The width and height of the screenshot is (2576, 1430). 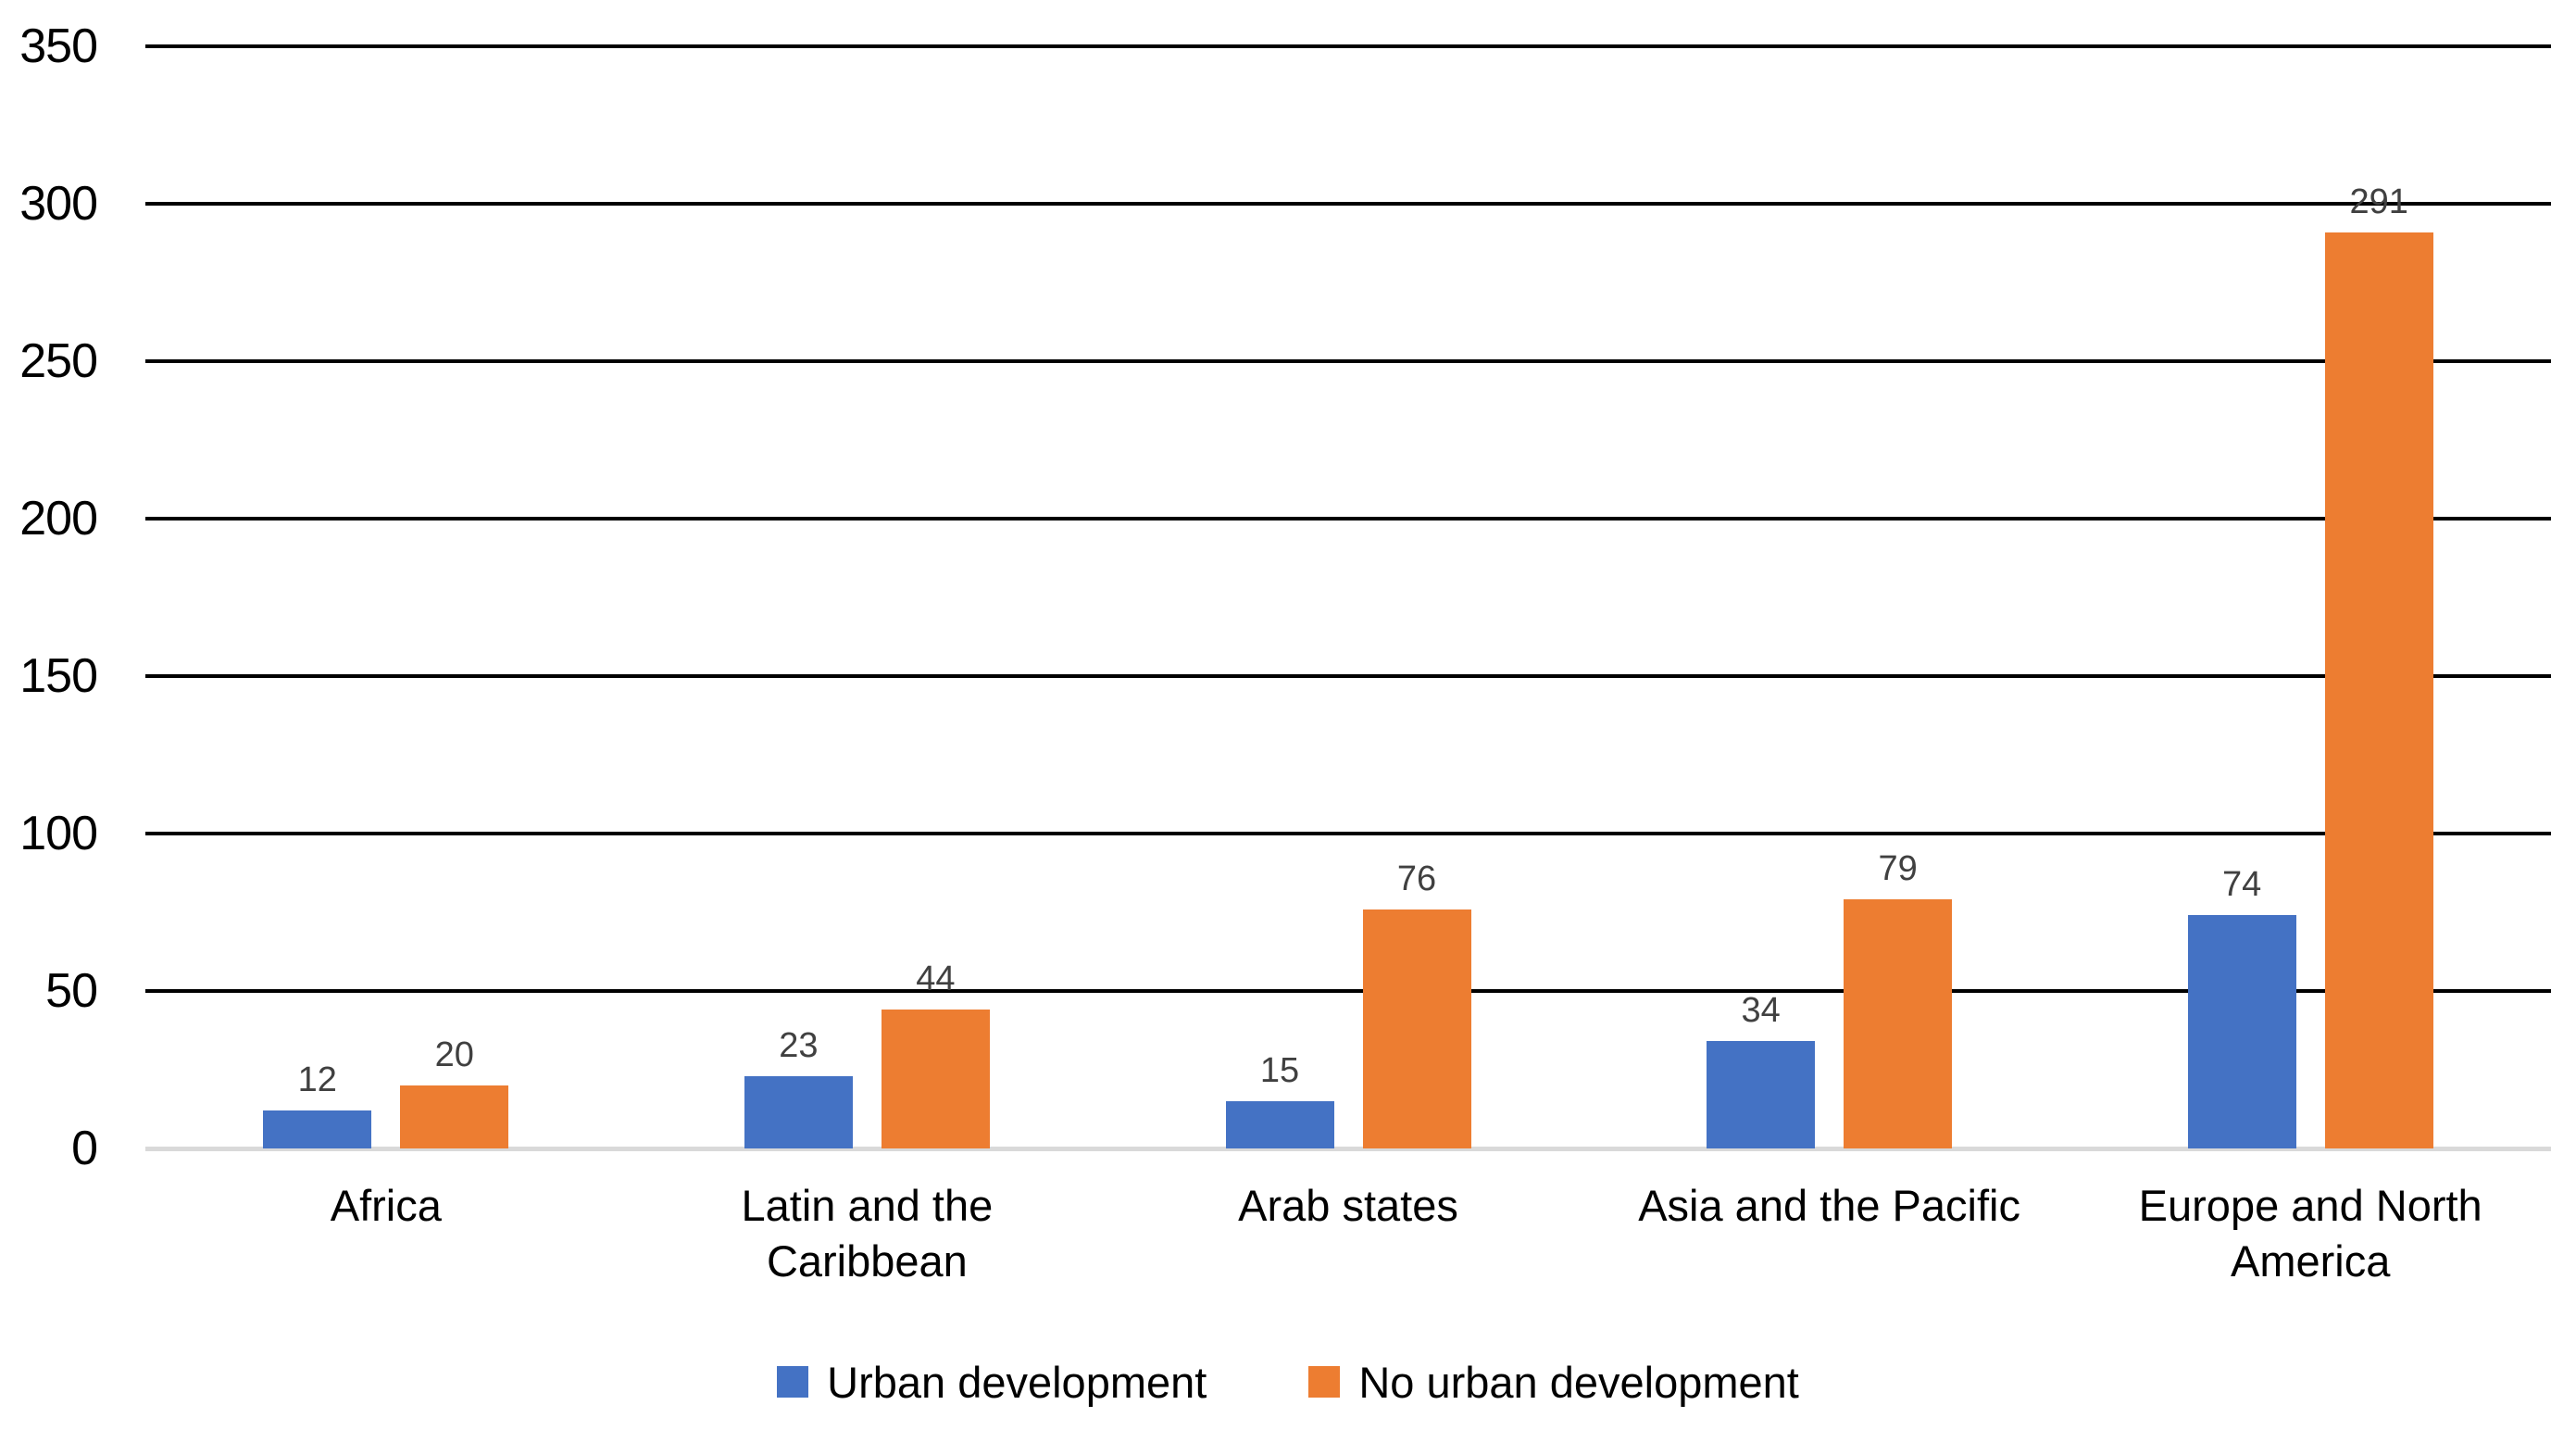 What do you see at coordinates (1348, 1148) in the screenshot?
I see `x-axis-line` at bounding box center [1348, 1148].